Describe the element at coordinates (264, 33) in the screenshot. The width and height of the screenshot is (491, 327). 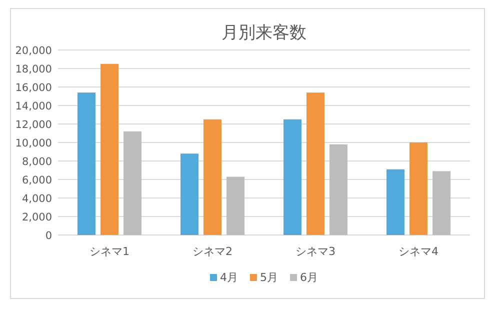
I see `chart-title: 月別来客数` at that location.